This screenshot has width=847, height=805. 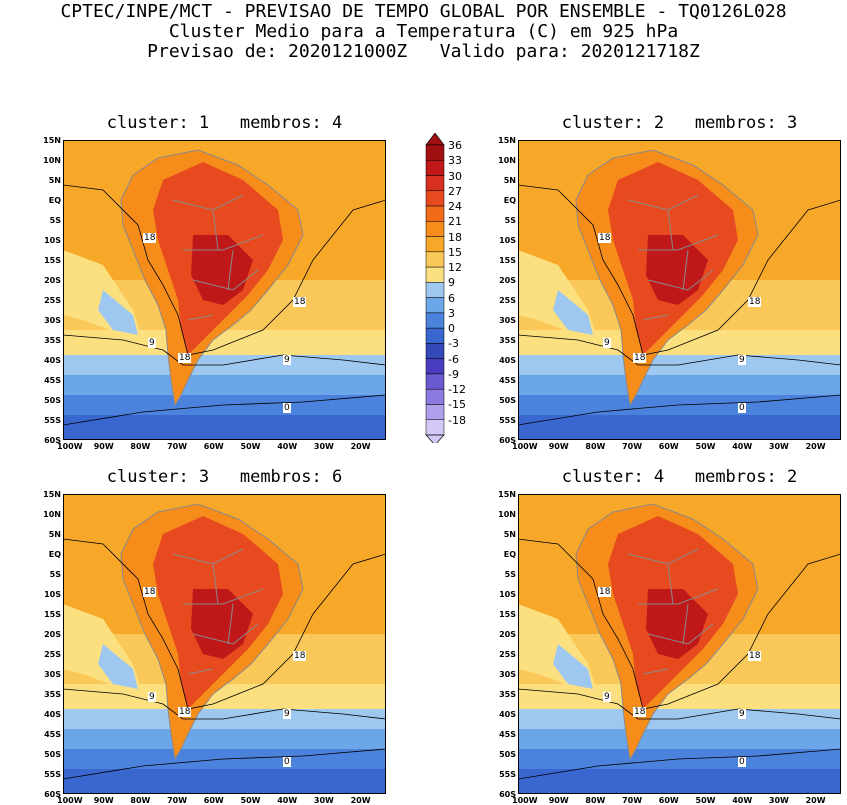 What do you see at coordinates (507, 614) in the screenshot?
I see `lat-tick-label: 15S` at bounding box center [507, 614].